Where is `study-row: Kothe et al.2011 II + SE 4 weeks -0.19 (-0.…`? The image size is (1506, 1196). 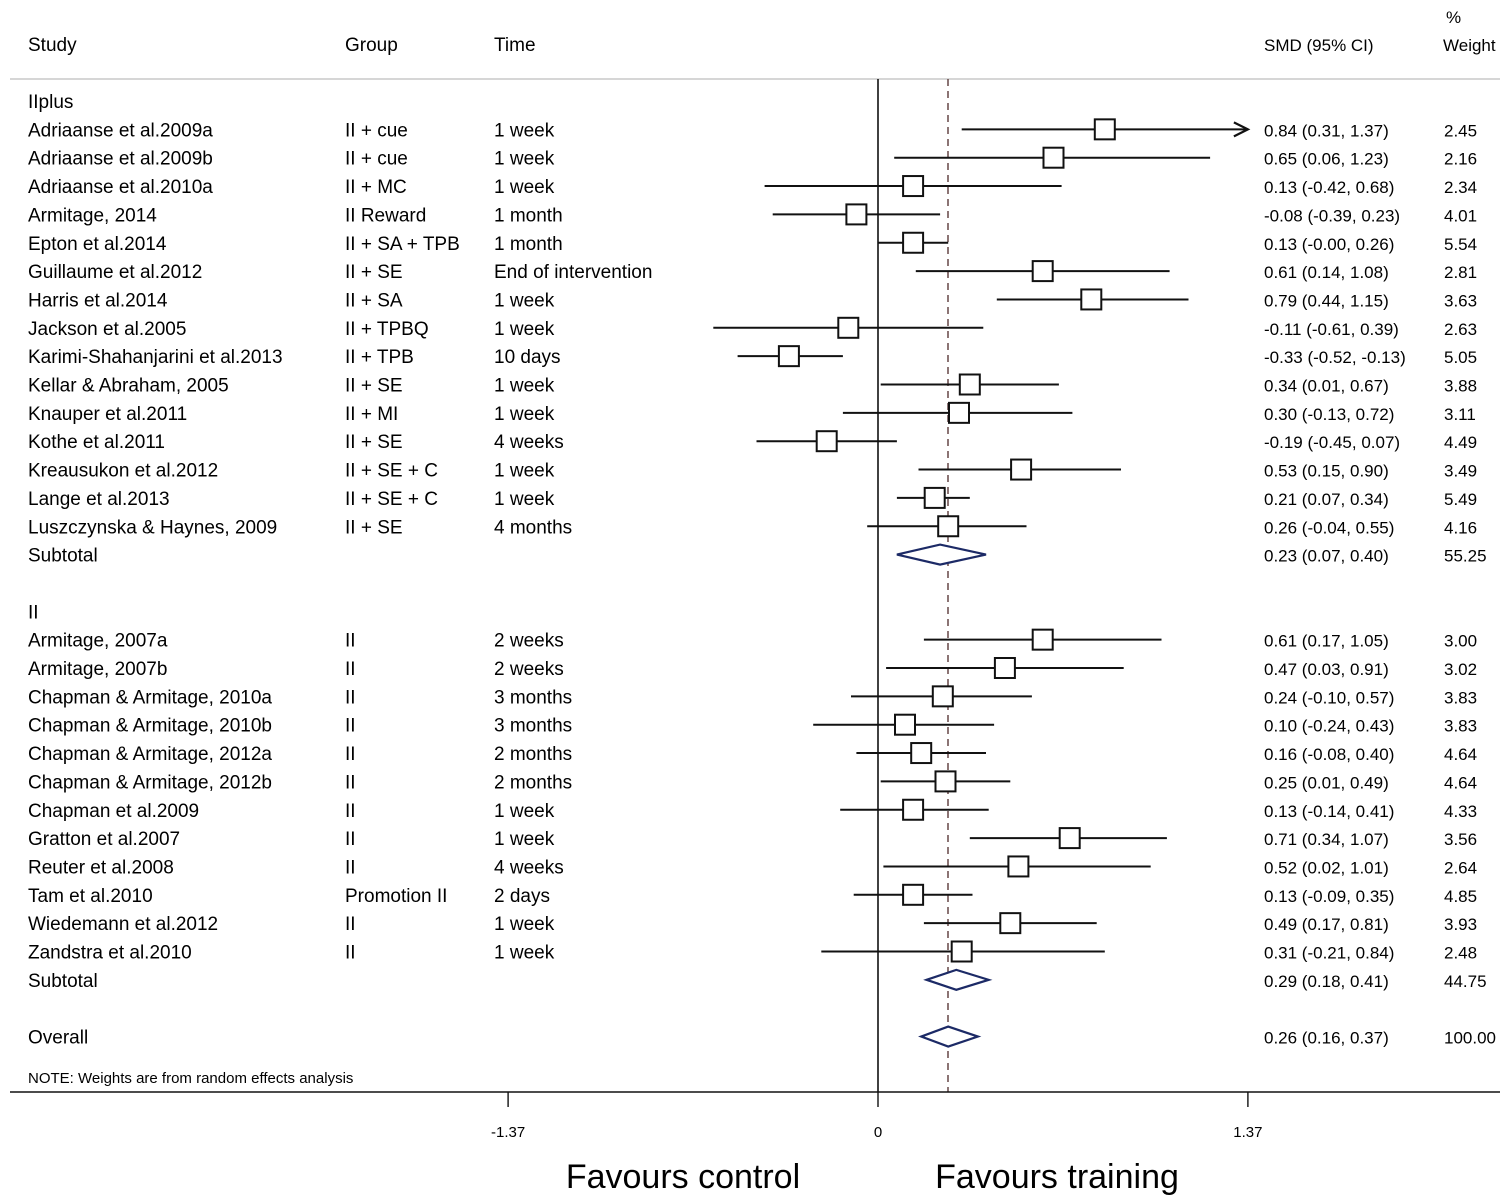 study-row: Kothe et al.2011 II + SE 4 weeks -0.19 (-0.… is located at coordinates (752, 441).